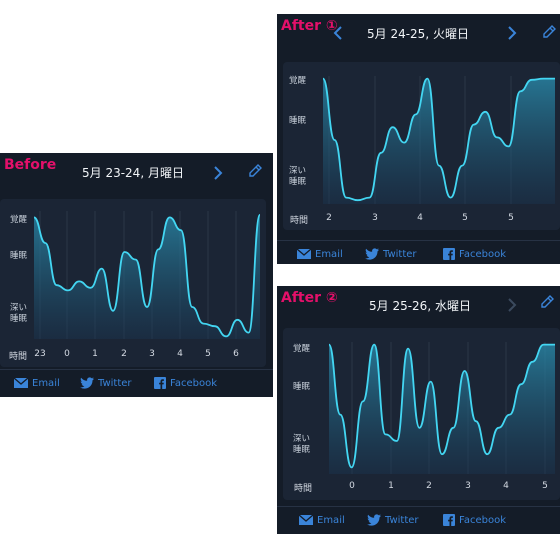 The width and height of the screenshot is (560, 560). I want to click on after2-x-tick: 4, so click(506, 486).